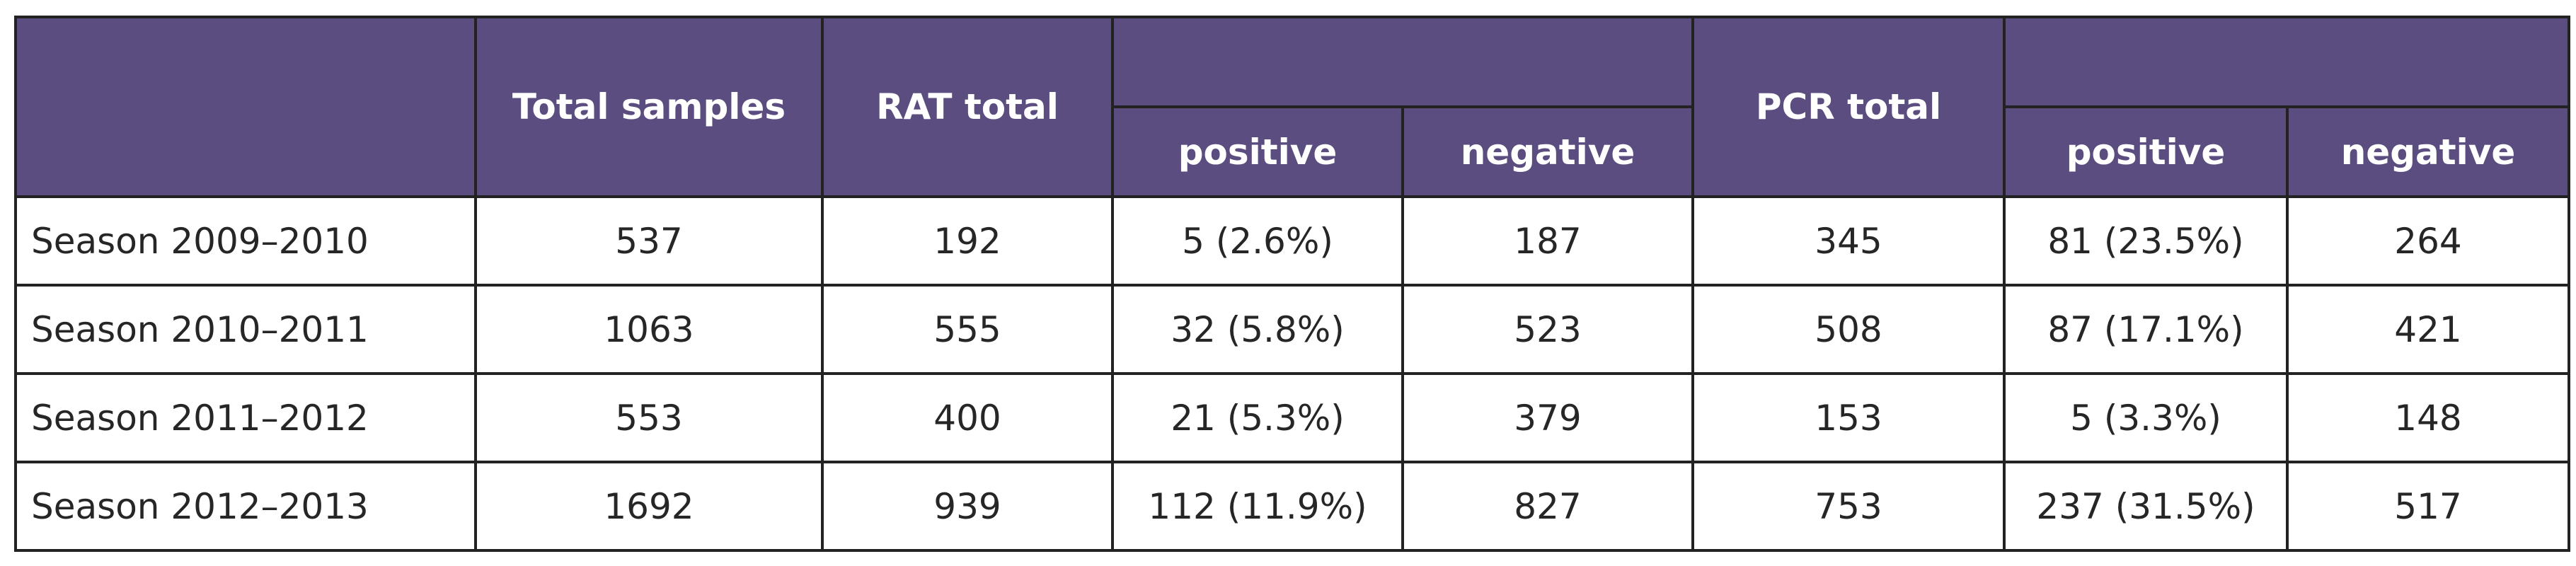 The image size is (2576, 566). Describe the element at coordinates (2146, 152) in the screenshot. I see `header-pcr-positive: positive` at that location.